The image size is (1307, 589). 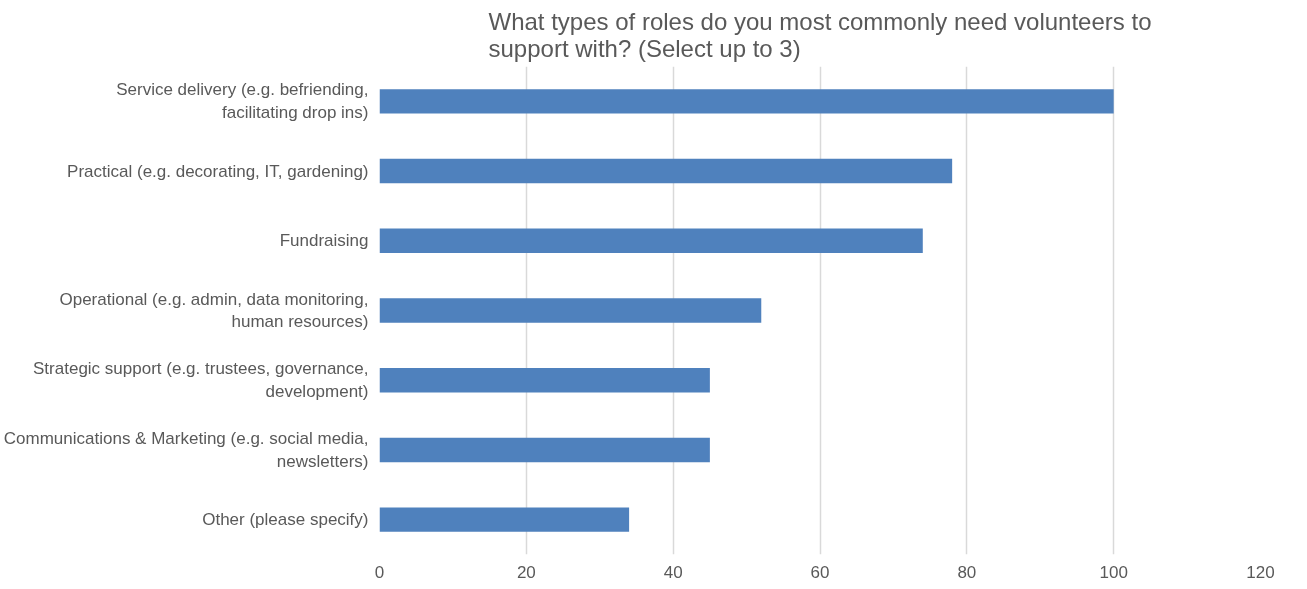 What do you see at coordinates (285, 520) in the screenshot?
I see `y-tick-label: Other (please specify)` at bounding box center [285, 520].